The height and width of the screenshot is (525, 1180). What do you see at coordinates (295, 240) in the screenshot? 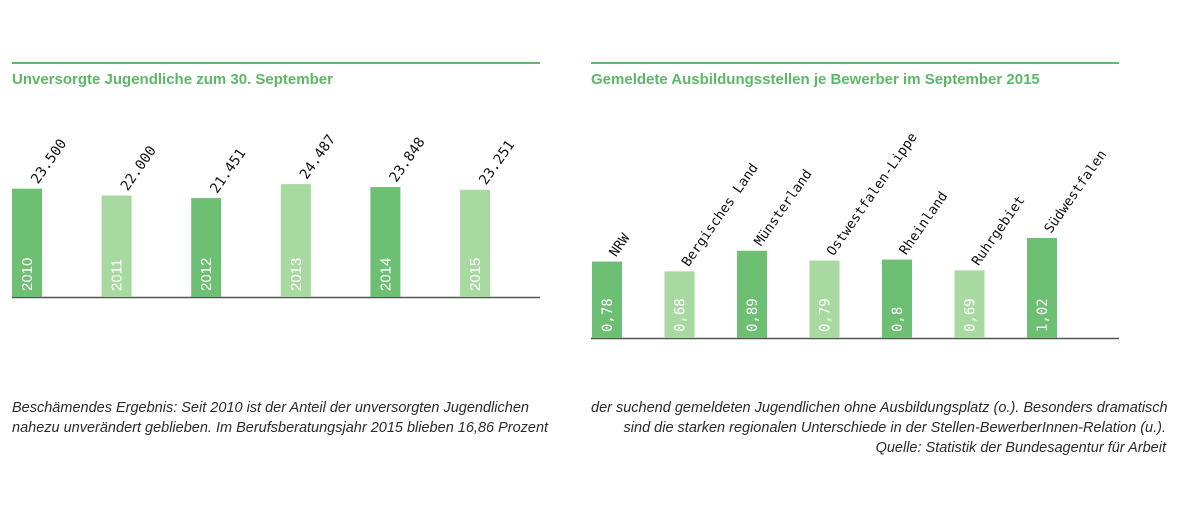
I see `bar-2013` at bounding box center [295, 240].